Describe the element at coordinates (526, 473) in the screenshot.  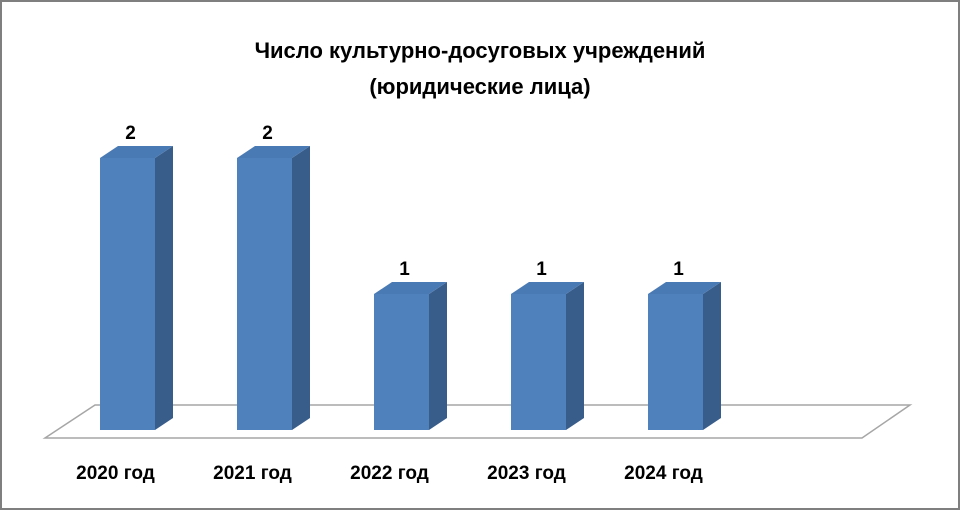
I see `x-tick-label: 2023 год` at that location.